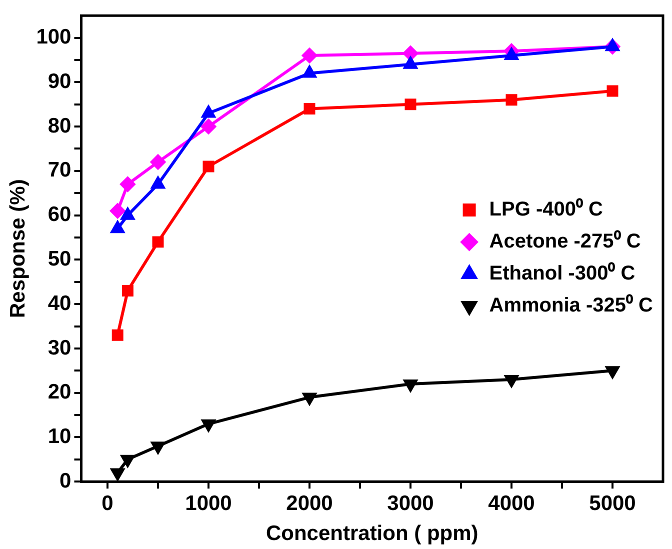 Image resolution: width=672 pixels, height=549 pixels. I want to click on x-tick-label: 1000, so click(208, 503).